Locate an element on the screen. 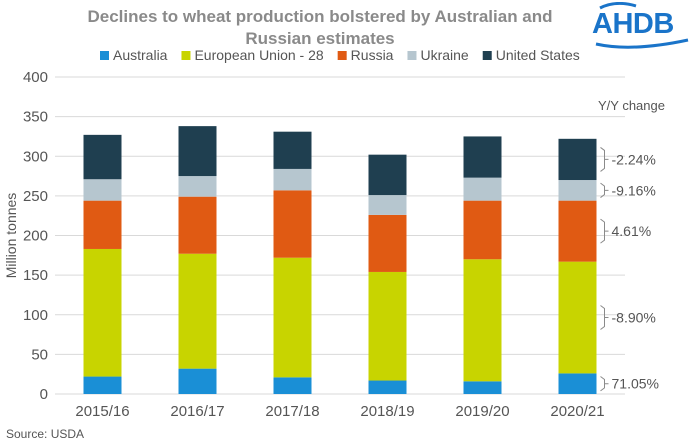 The width and height of the screenshot is (693, 446). yoy-label-united-states: -2.24% is located at coordinates (634, 159).